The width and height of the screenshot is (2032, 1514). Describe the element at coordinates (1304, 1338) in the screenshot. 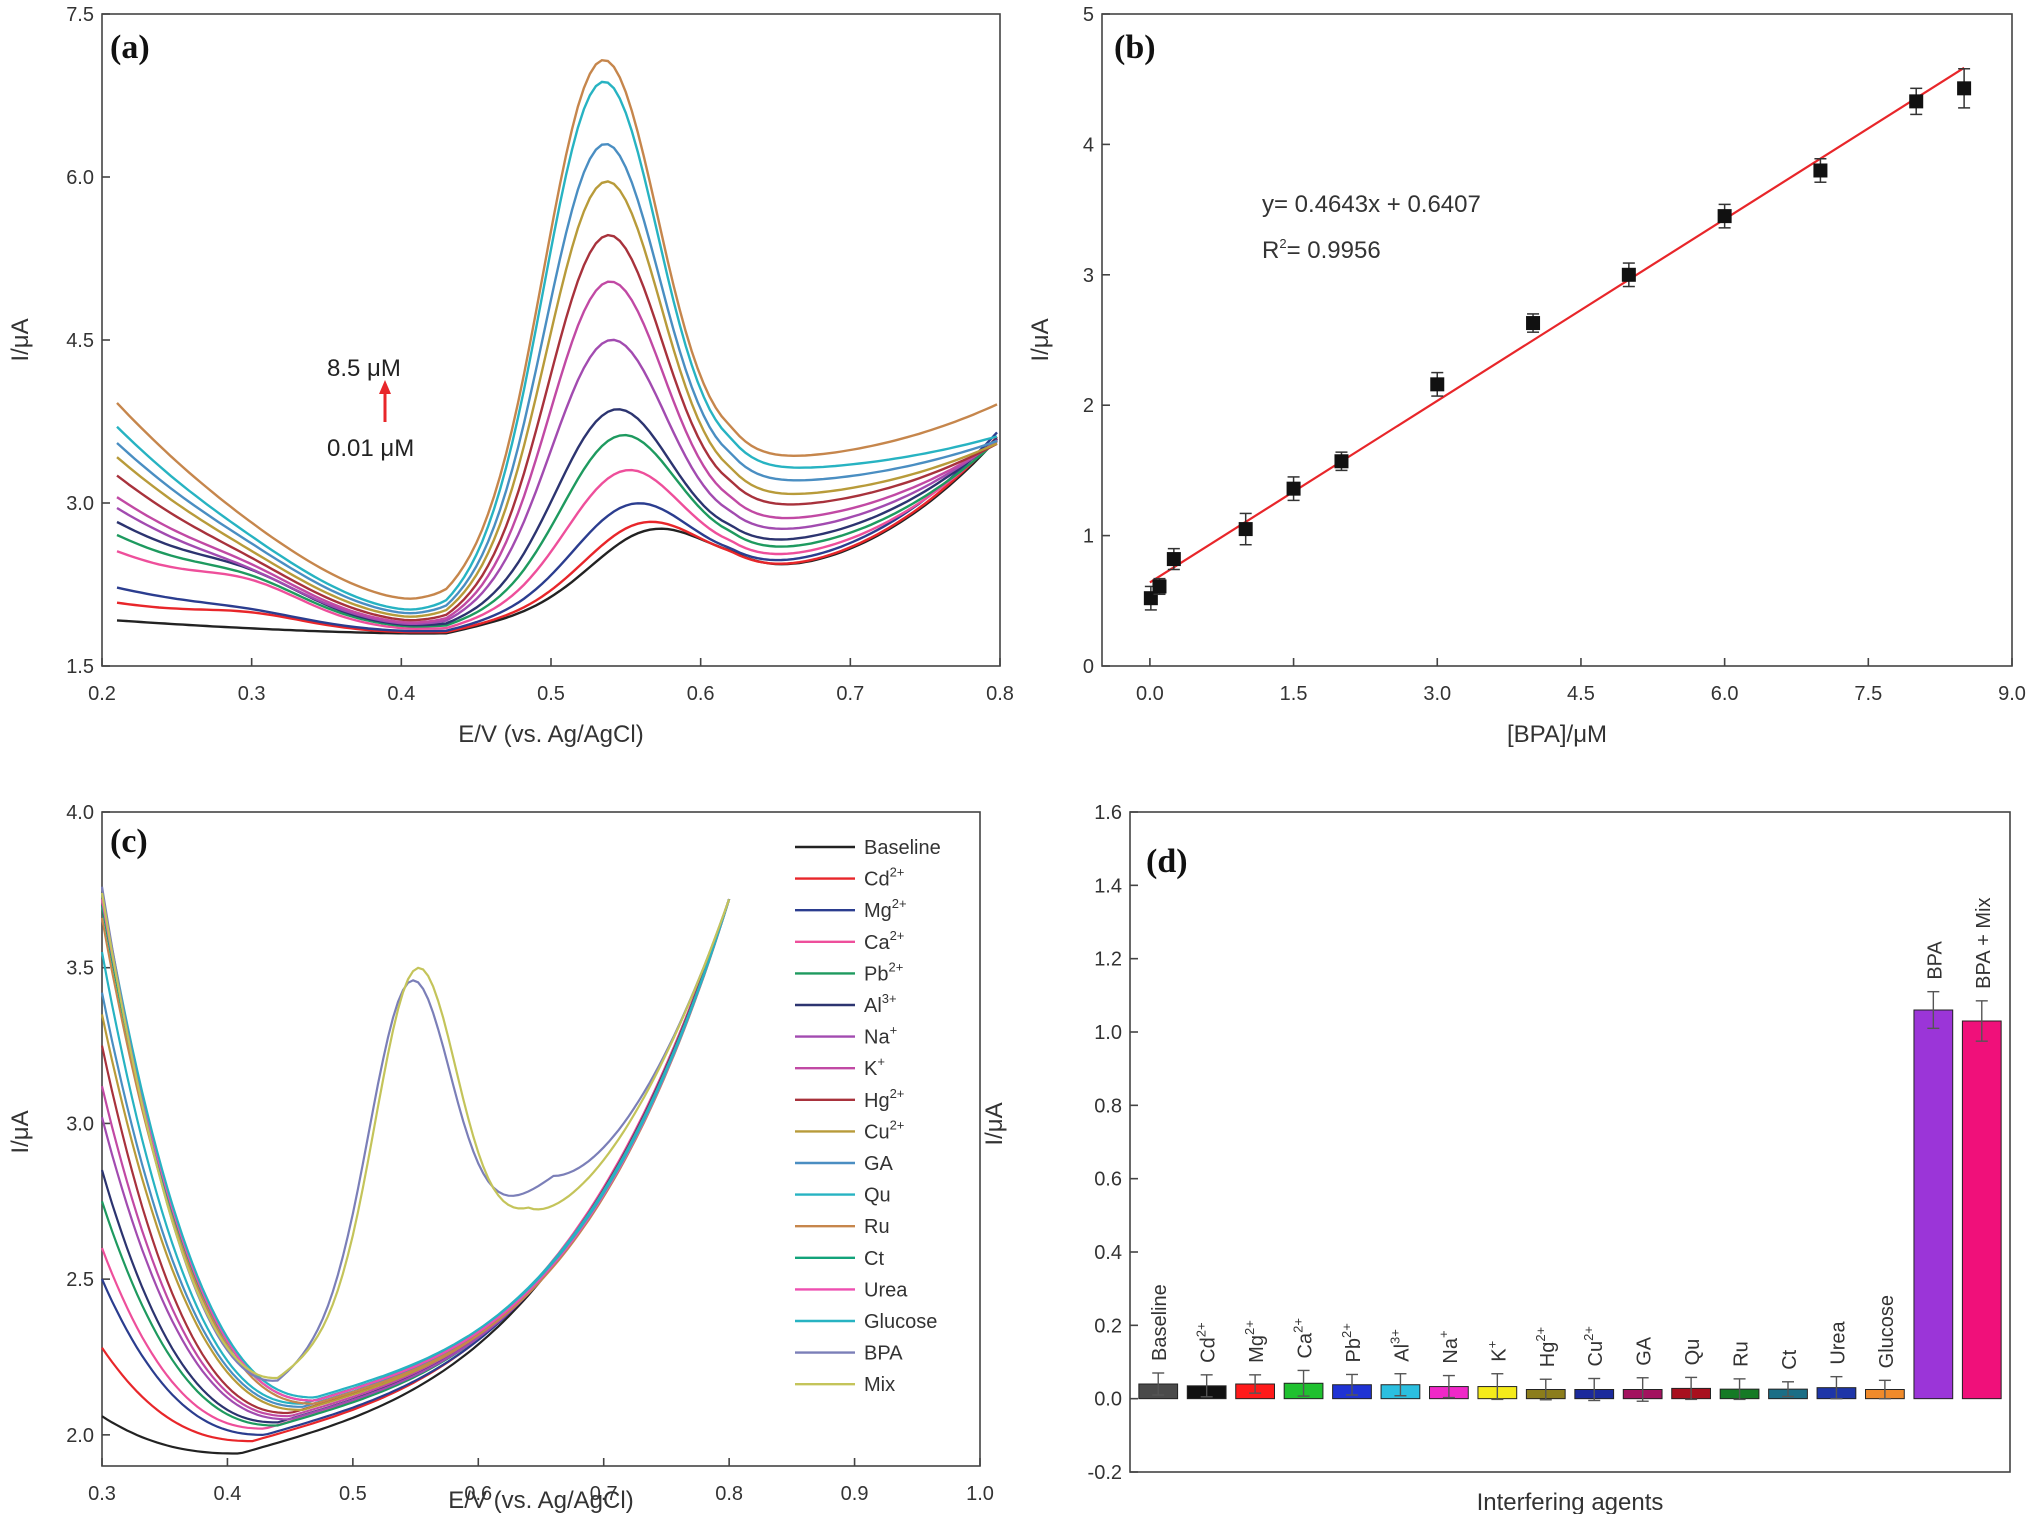

I see `panel-d-bar-label: Ca2+` at that location.